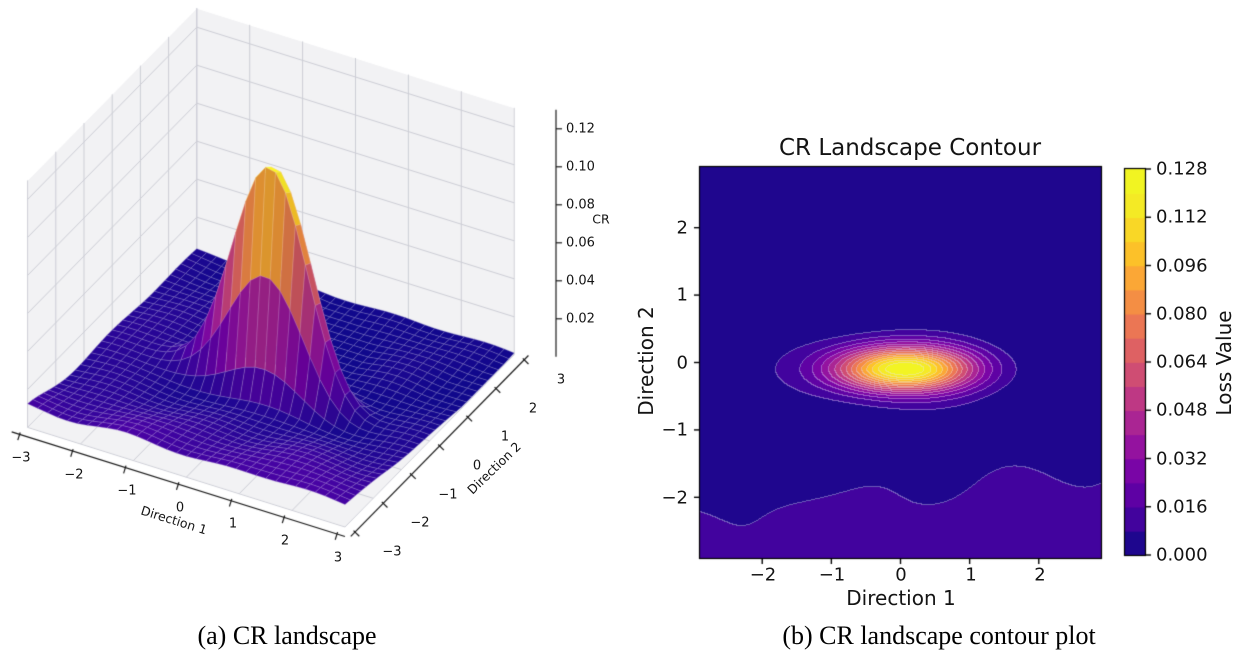 This screenshot has height=653, width=1239. Describe the element at coordinates (901, 598) in the screenshot. I see `contour-xaxis-label: Direction 1` at that location.